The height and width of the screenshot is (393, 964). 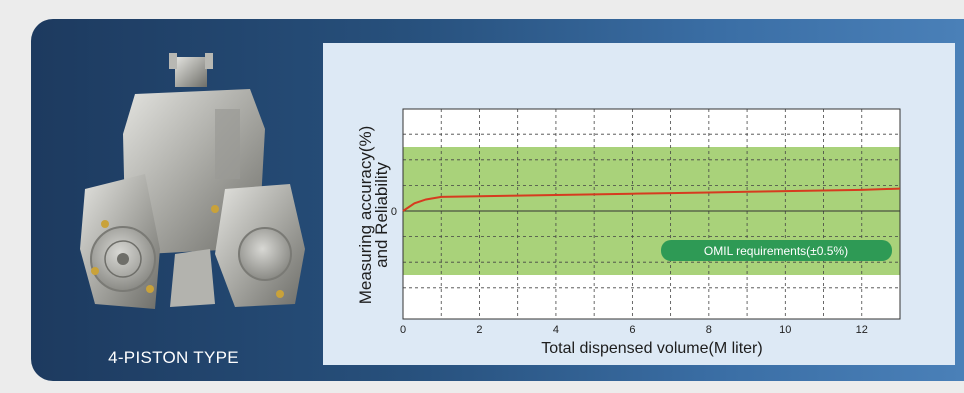 I want to click on x-tick-0: 0, so click(x=403, y=330).